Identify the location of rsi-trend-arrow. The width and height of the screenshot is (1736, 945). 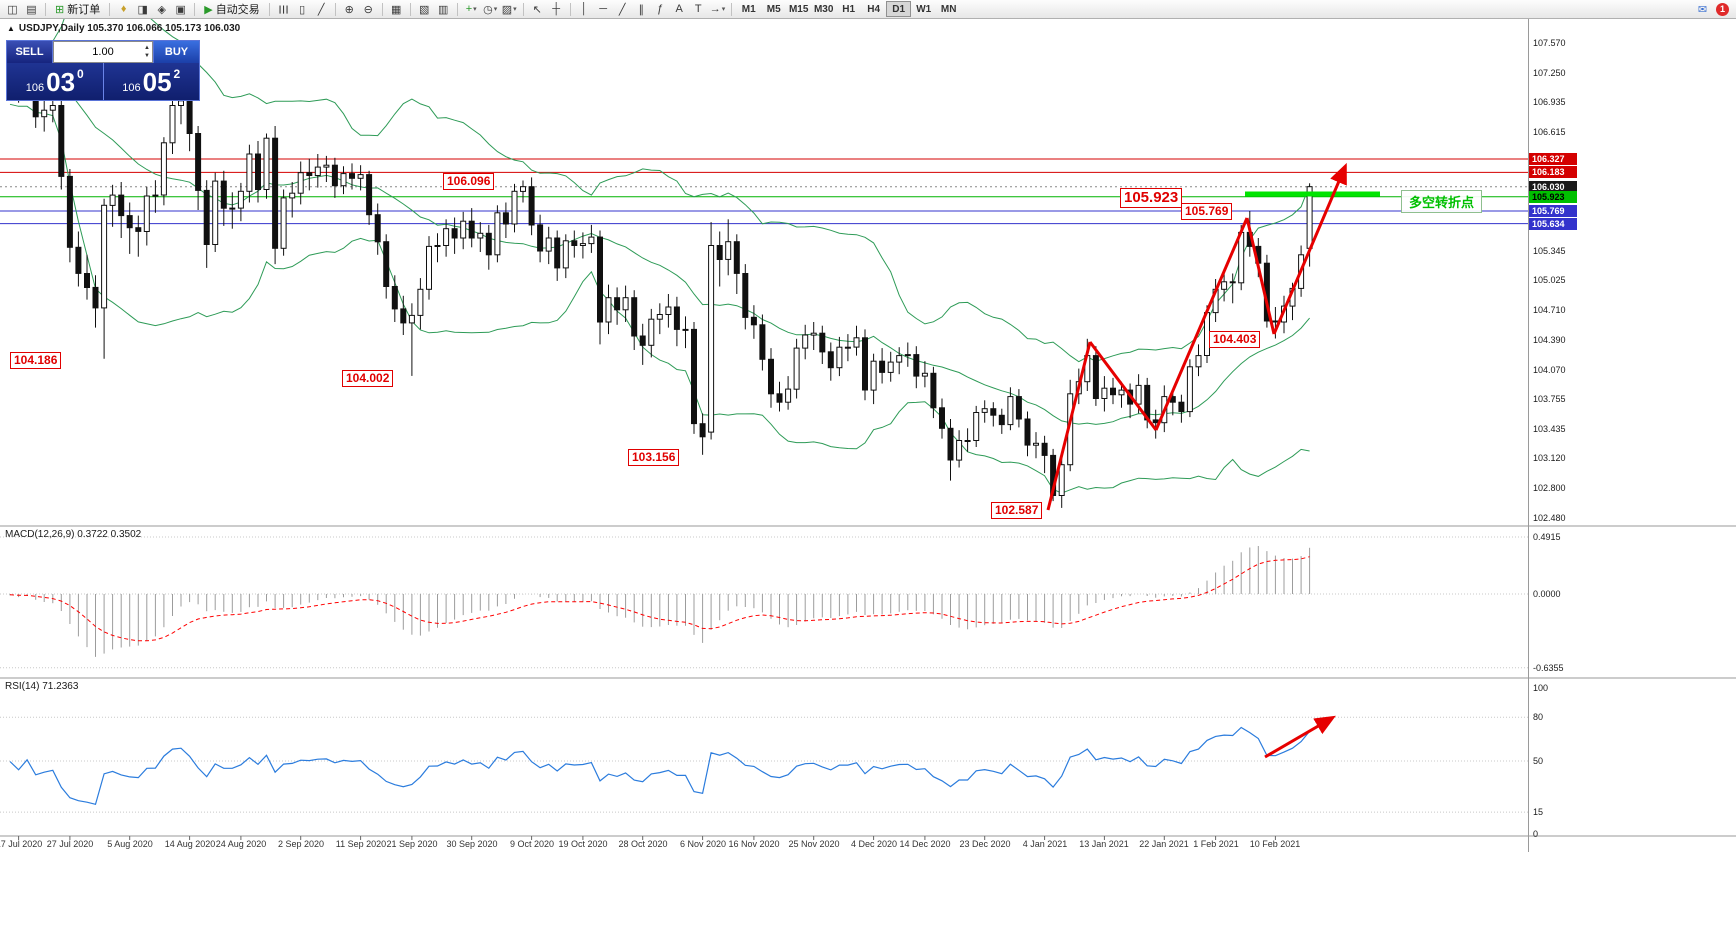
(1300, 737).